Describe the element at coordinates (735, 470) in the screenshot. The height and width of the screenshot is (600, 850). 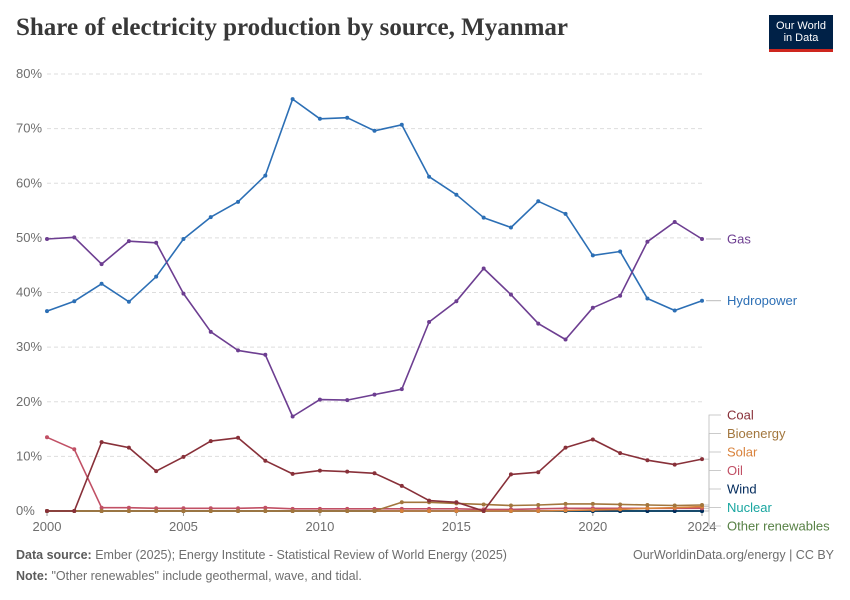
I see `series-label-oil: Oil` at that location.